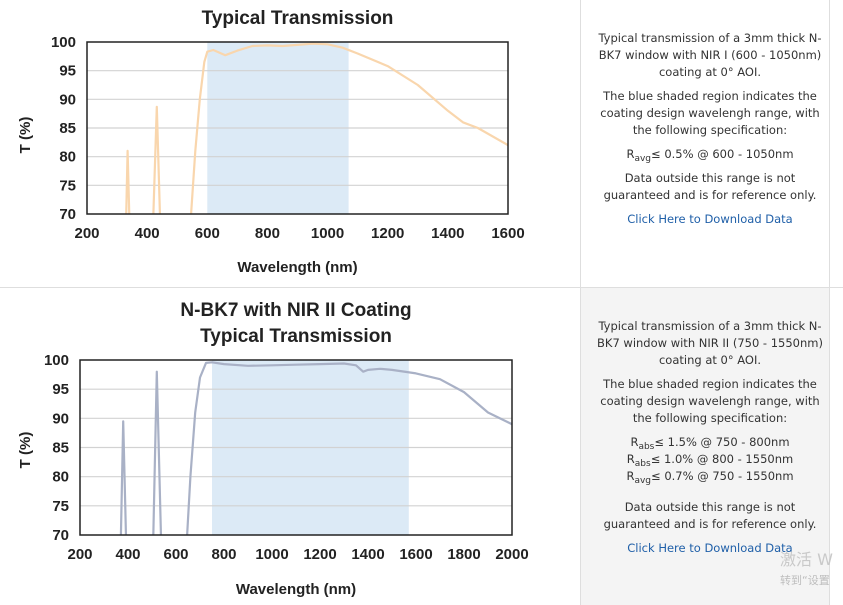  I want to click on plot-frame, so click(297, 128).